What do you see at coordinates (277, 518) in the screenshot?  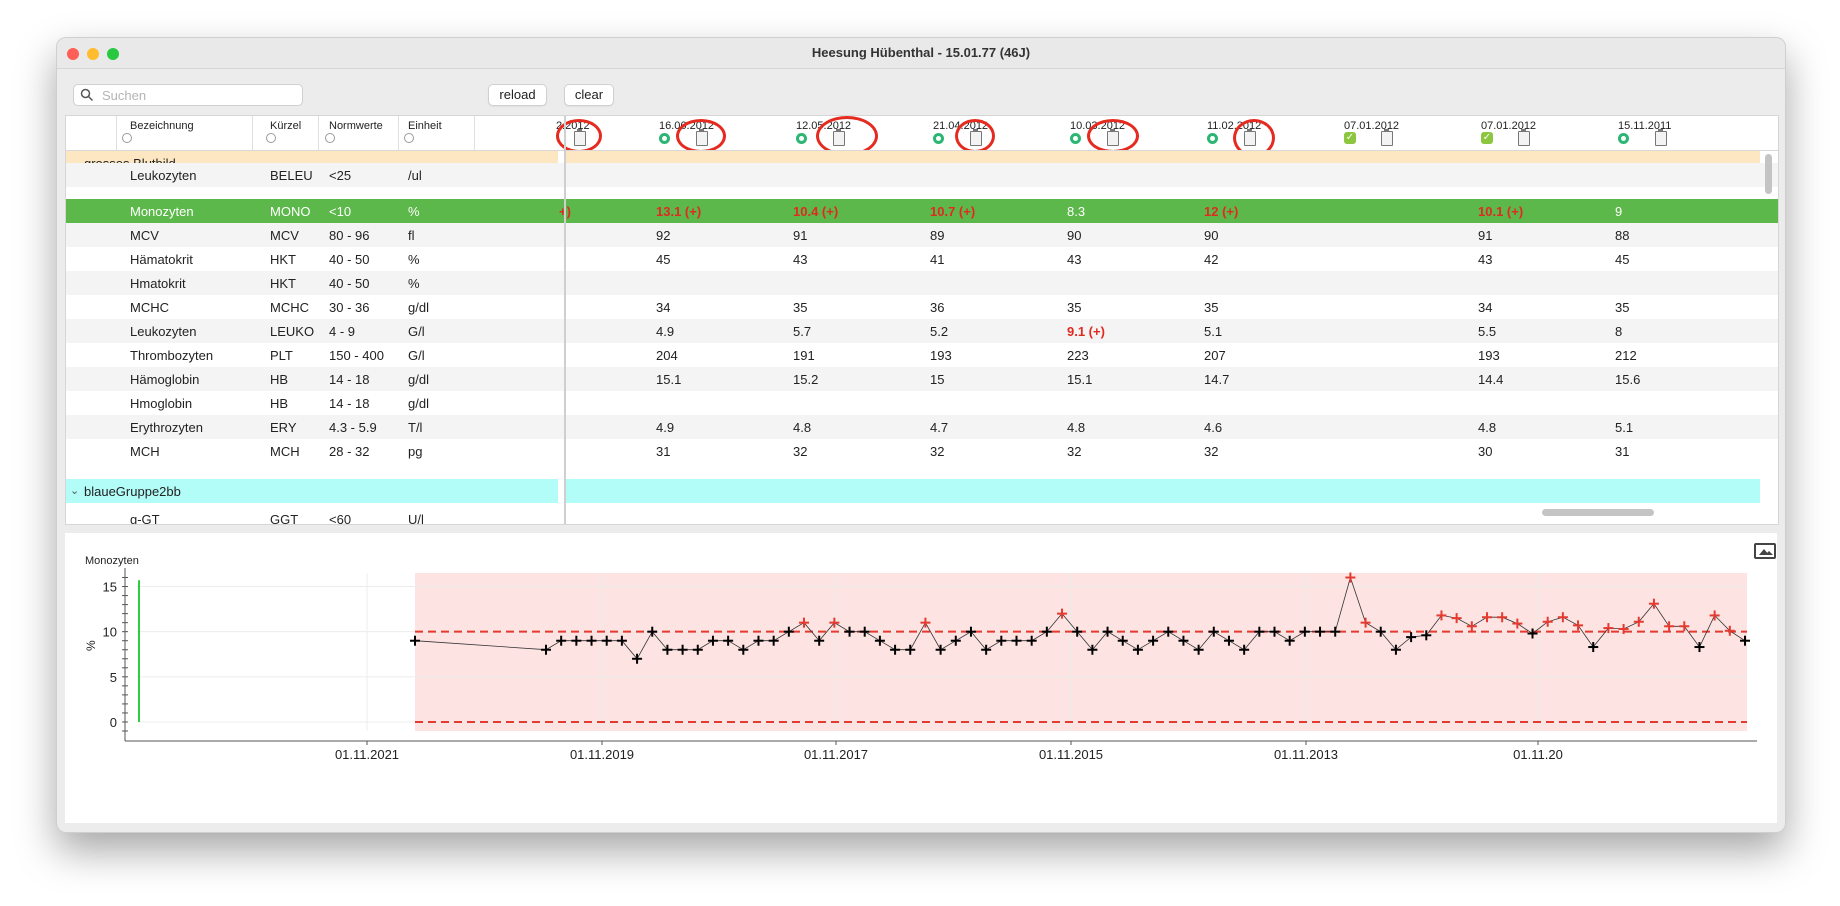 I see `table-row: g-GT GGT <60 U/l` at bounding box center [277, 518].